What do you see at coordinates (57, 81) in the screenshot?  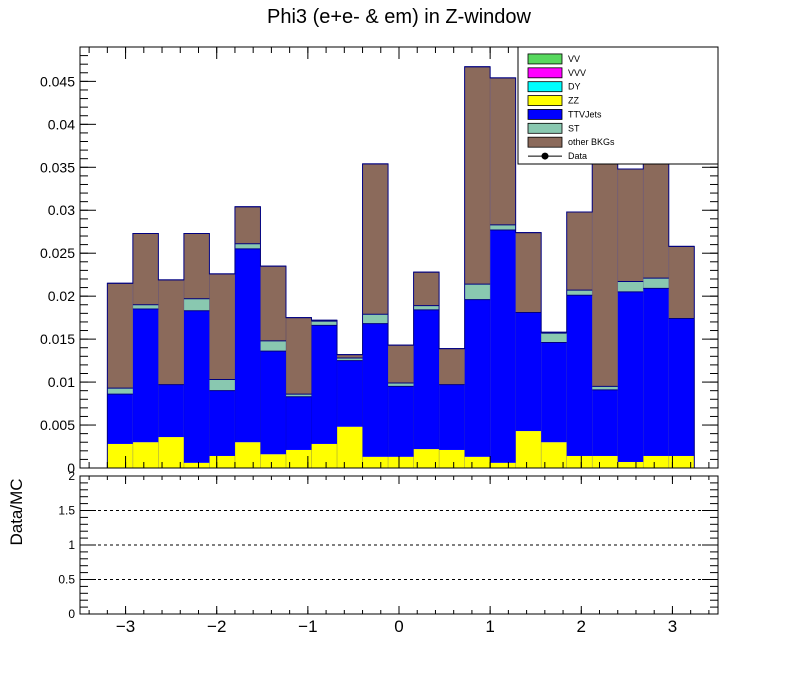 I see `main-y-tick-label: 0.045` at bounding box center [57, 81].